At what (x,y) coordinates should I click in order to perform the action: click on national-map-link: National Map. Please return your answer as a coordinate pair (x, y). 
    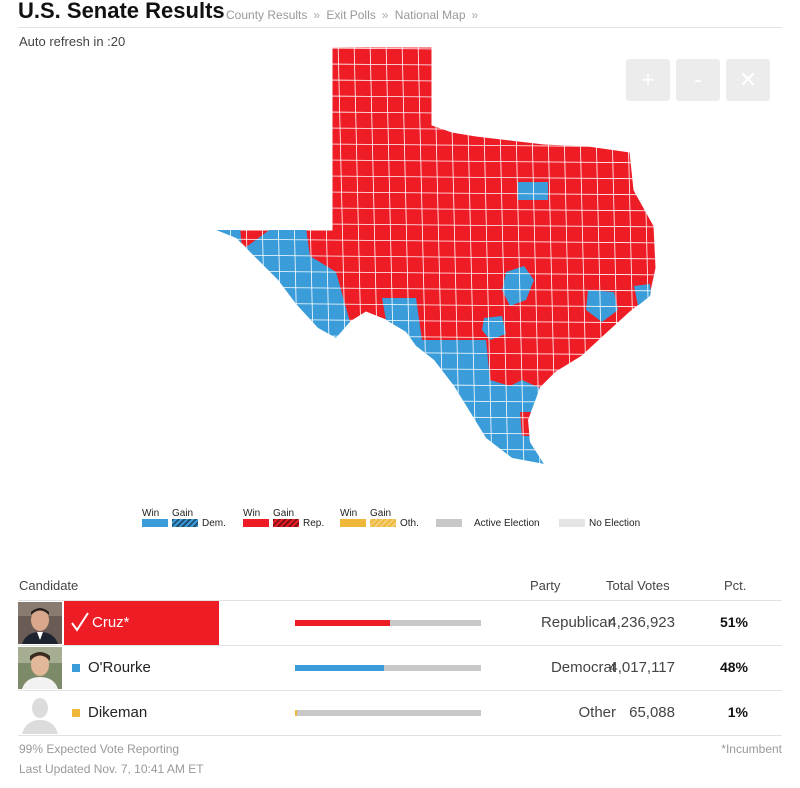
    Looking at the image, I should click on (430, 15).